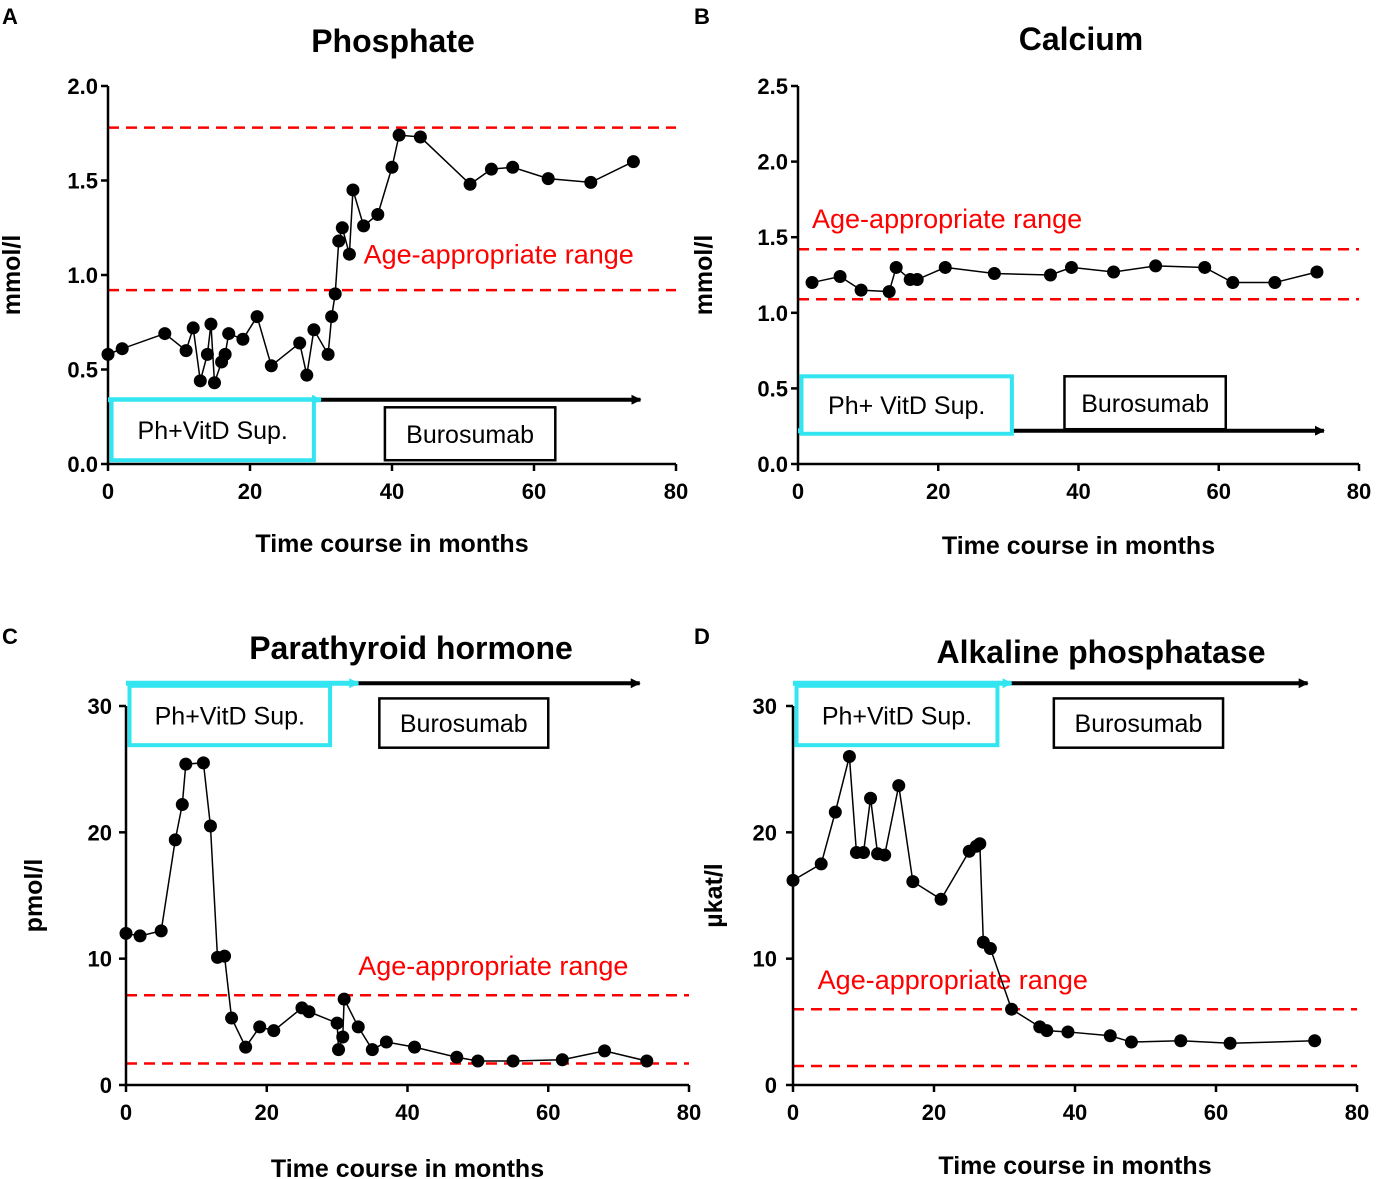  What do you see at coordinates (10, 636) in the screenshot?
I see `panel-letter-c: C` at bounding box center [10, 636].